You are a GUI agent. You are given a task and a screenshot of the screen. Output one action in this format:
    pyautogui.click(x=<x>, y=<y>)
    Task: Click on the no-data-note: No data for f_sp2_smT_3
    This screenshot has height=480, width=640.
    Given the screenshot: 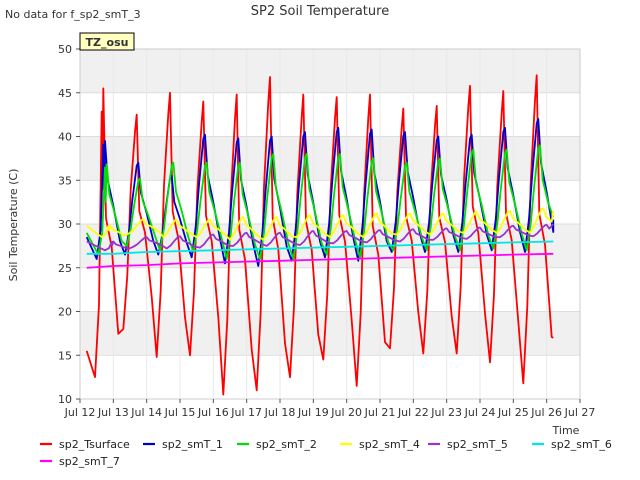 What is the action you would take?
    pyautogui.click(x=73, y=14)
    